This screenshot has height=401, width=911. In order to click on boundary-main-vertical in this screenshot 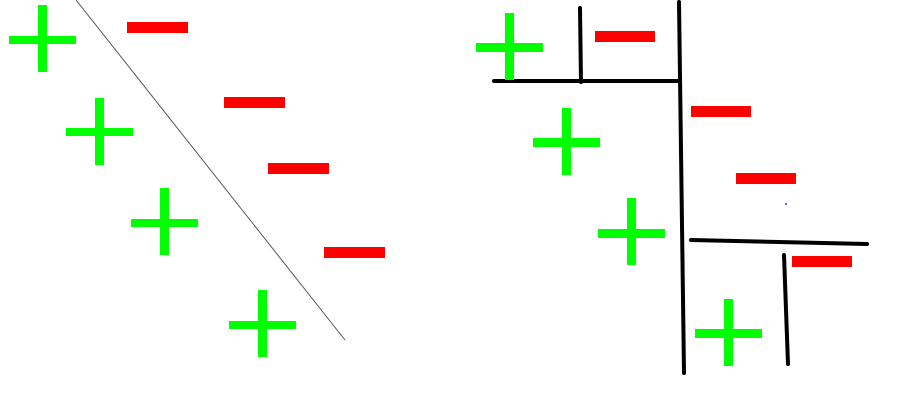, I will do `click(681, 187)`.